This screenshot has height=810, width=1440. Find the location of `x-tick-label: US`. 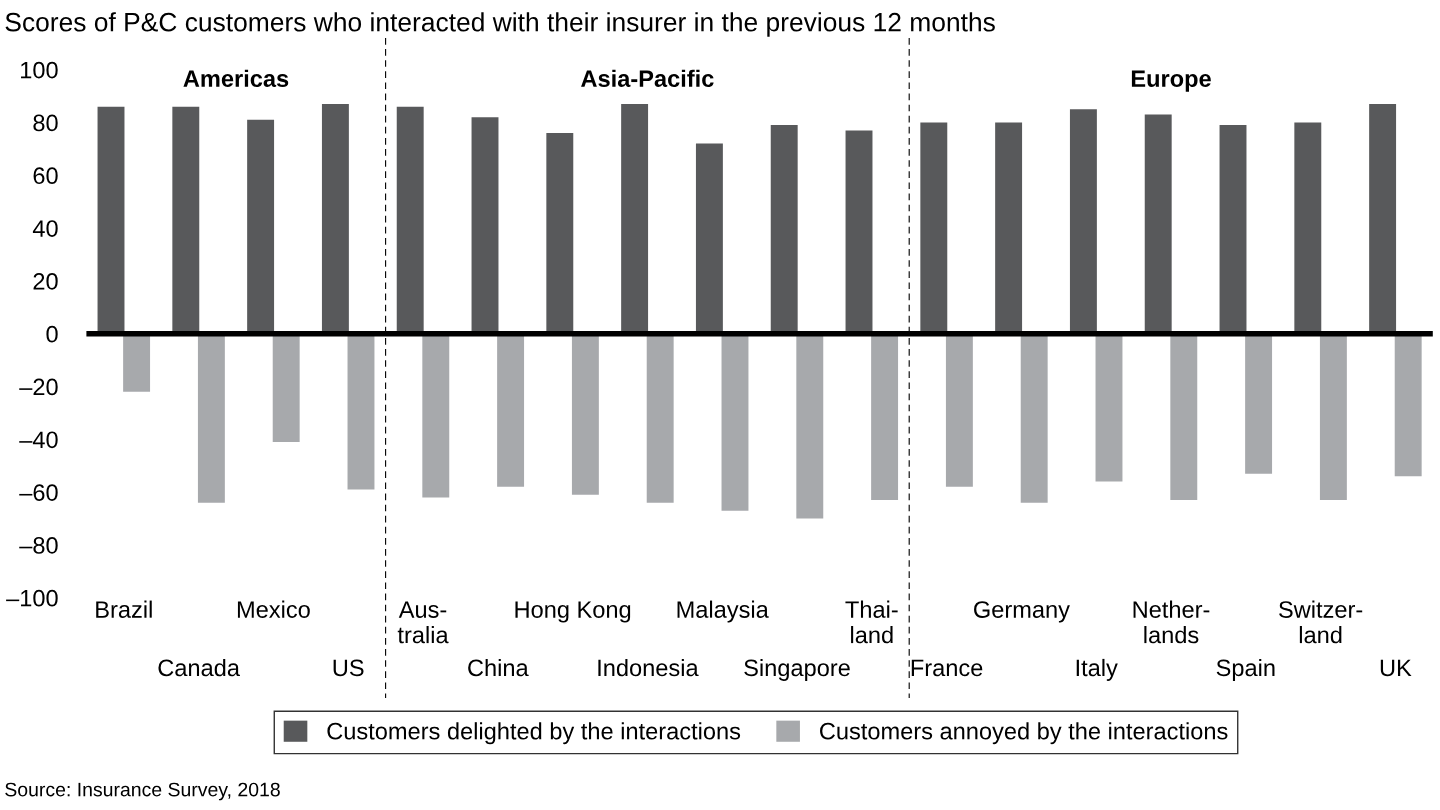

x-tick-label: US is located at coordinates (348, 668).